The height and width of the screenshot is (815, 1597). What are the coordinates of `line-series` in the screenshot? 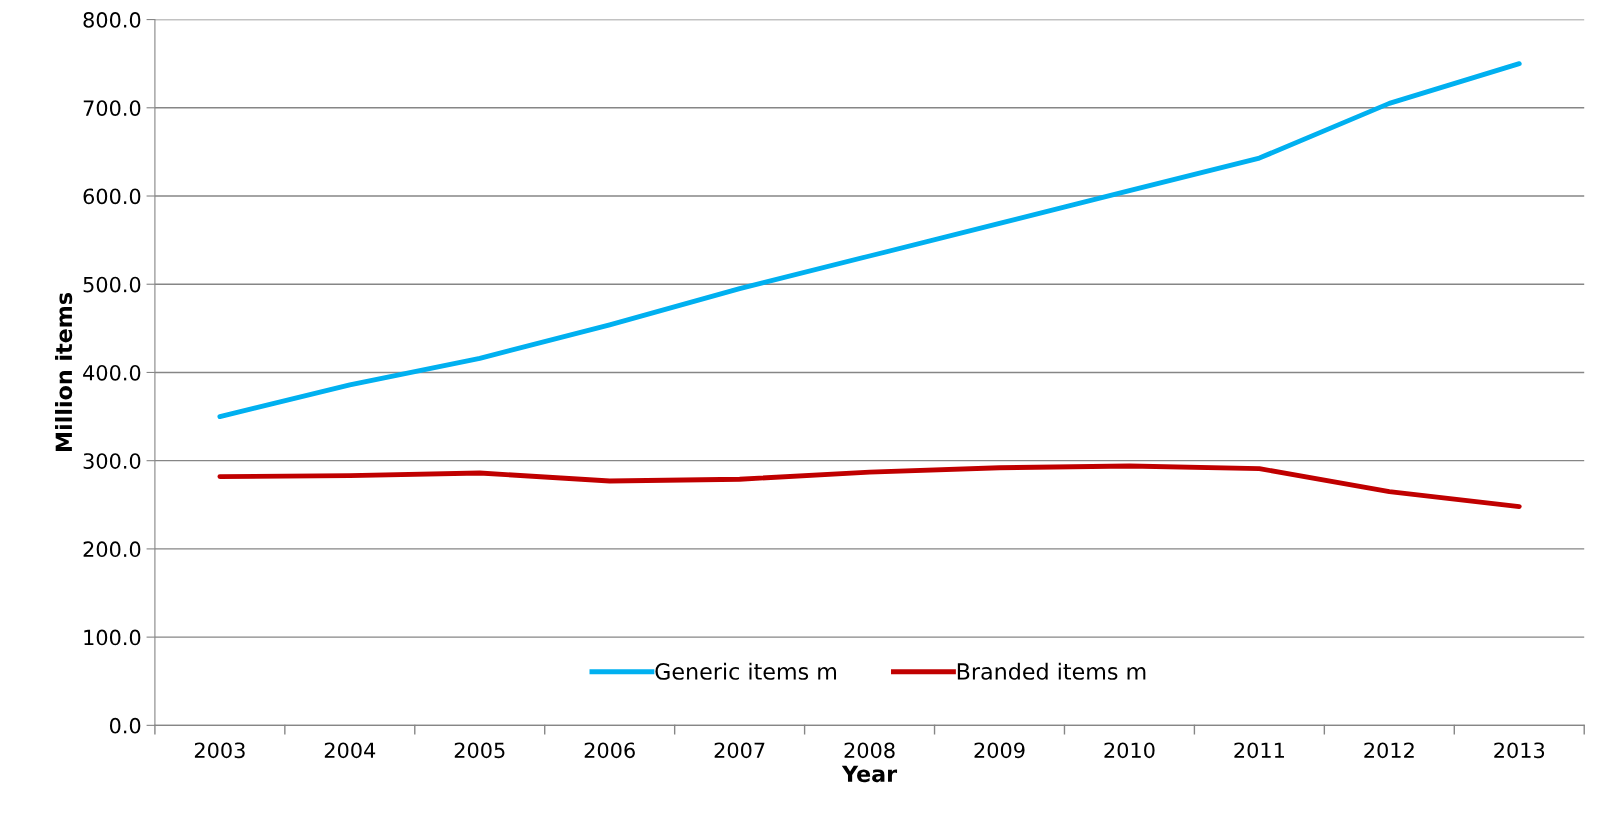 It's located at (869, 486).